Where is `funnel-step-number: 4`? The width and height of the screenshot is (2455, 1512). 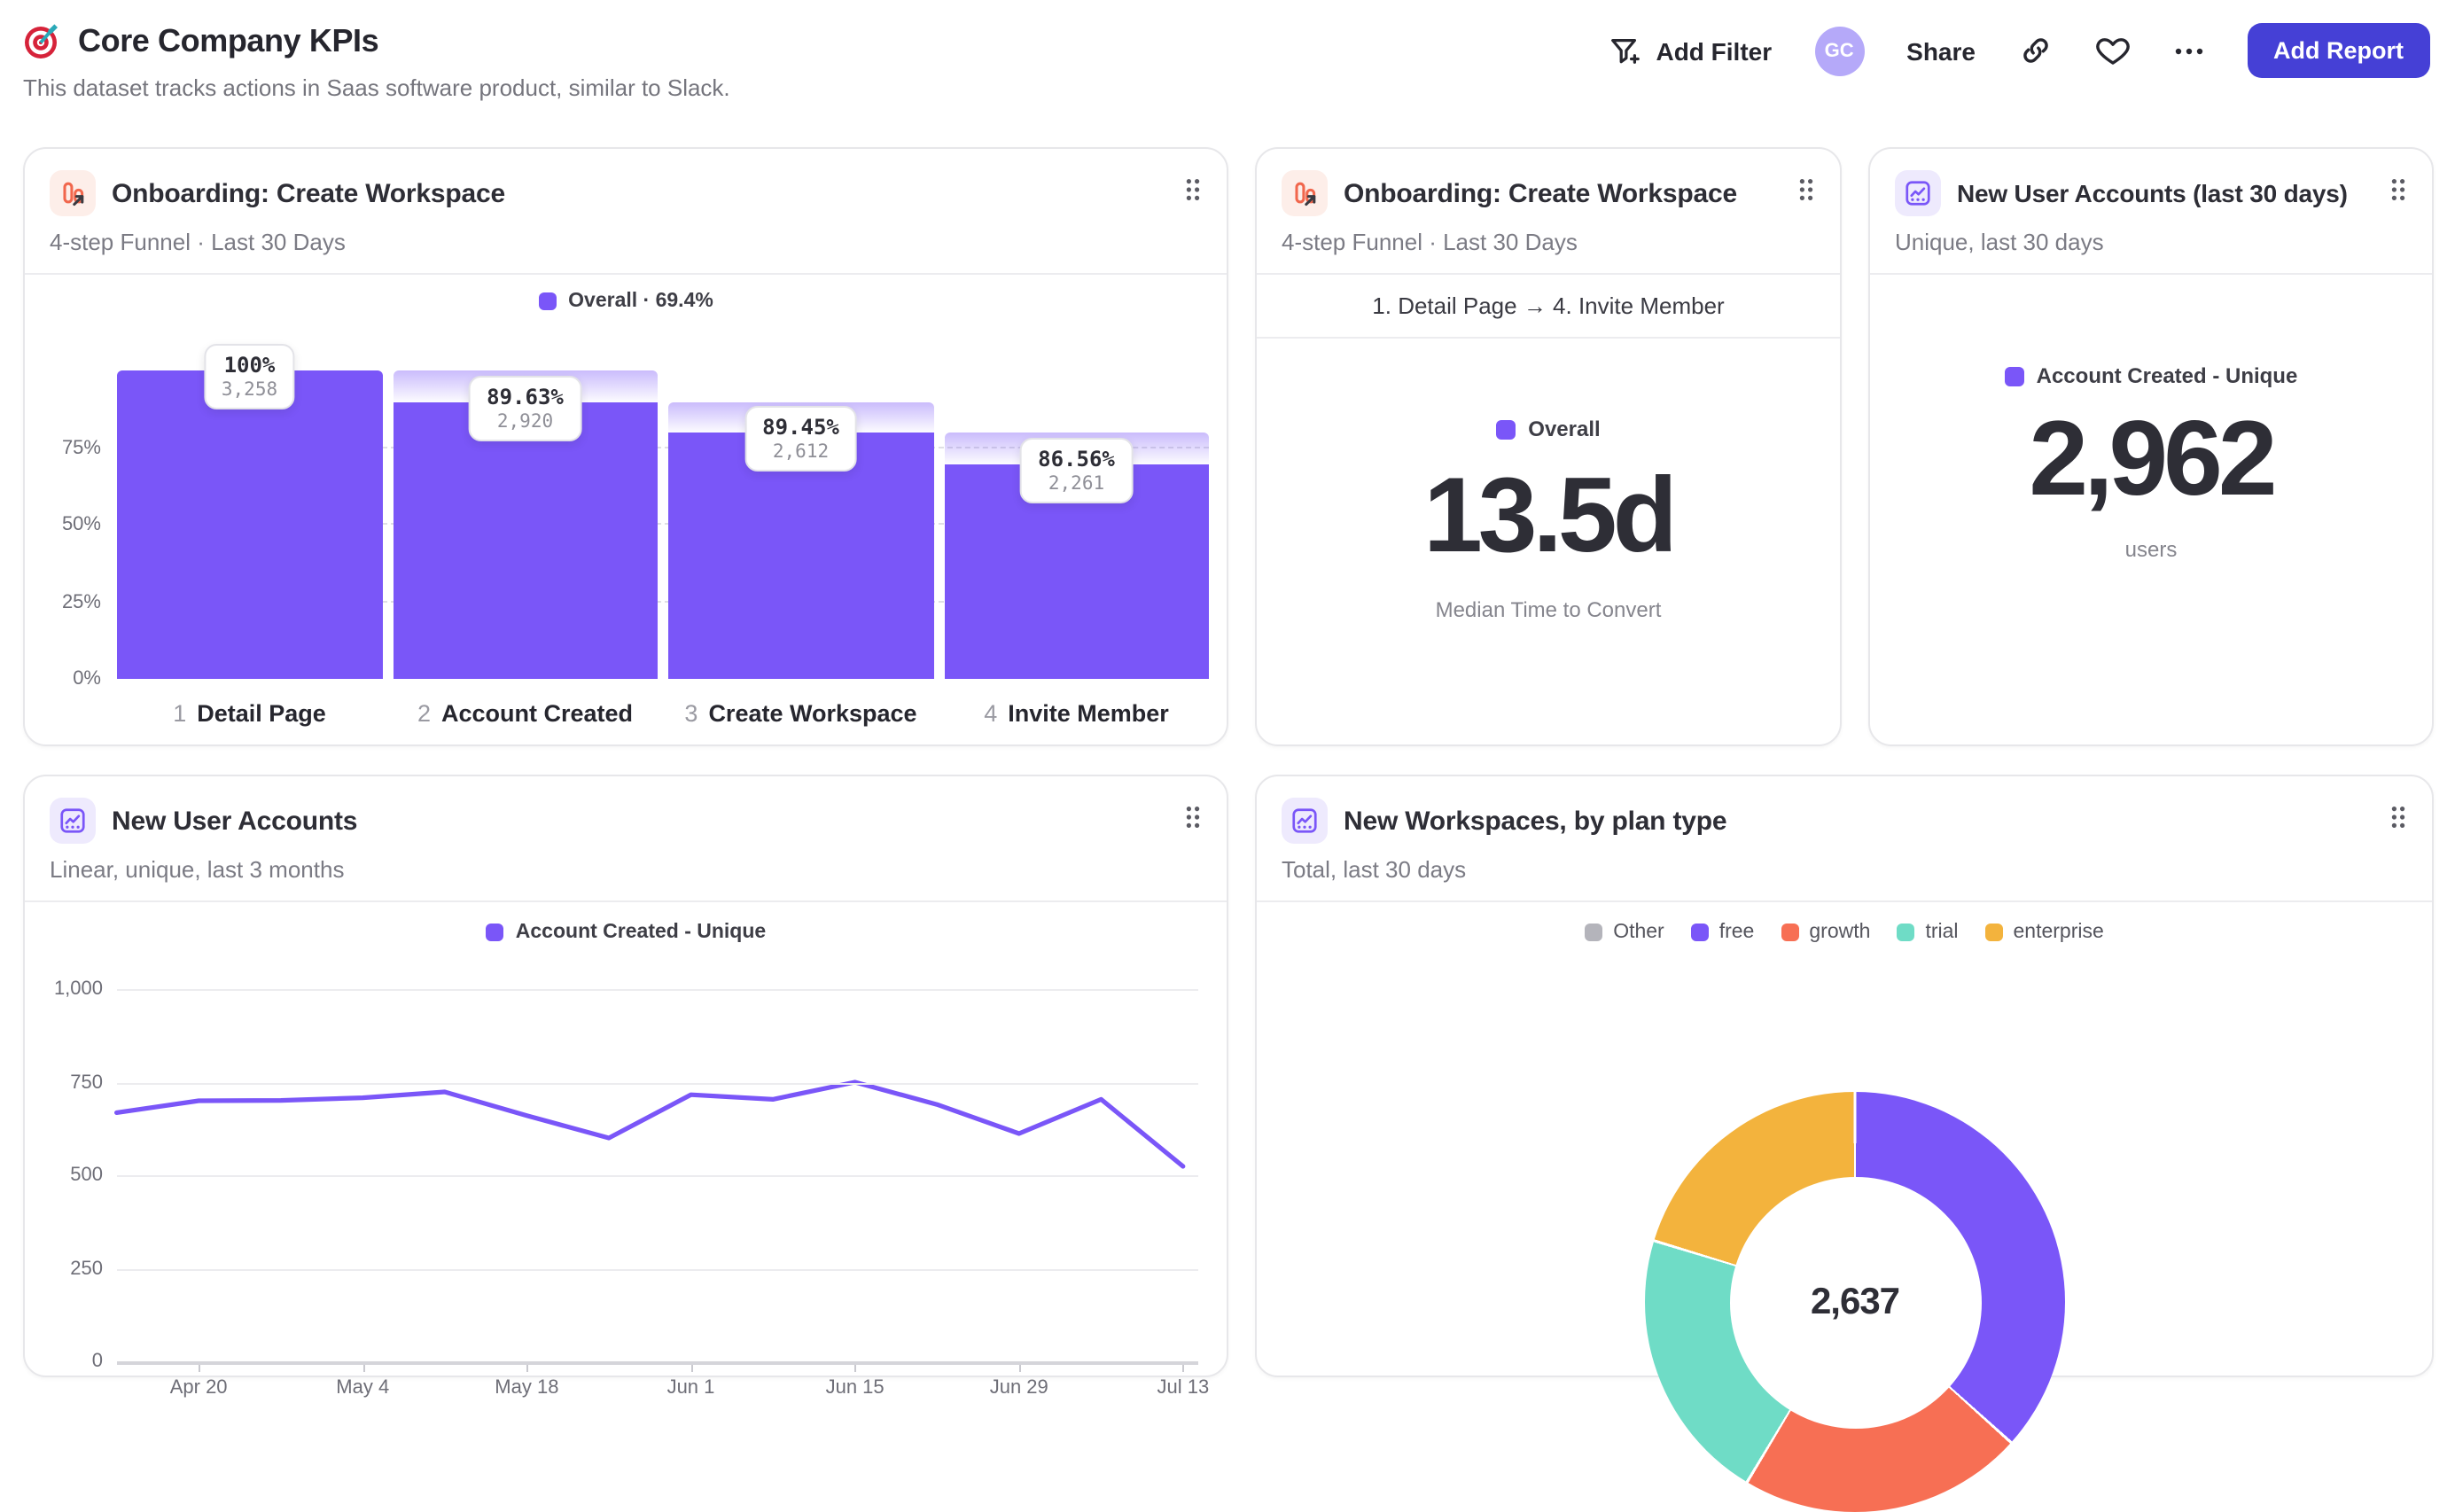 funnel-step-number: 4 is located at coordinates (991, 713).